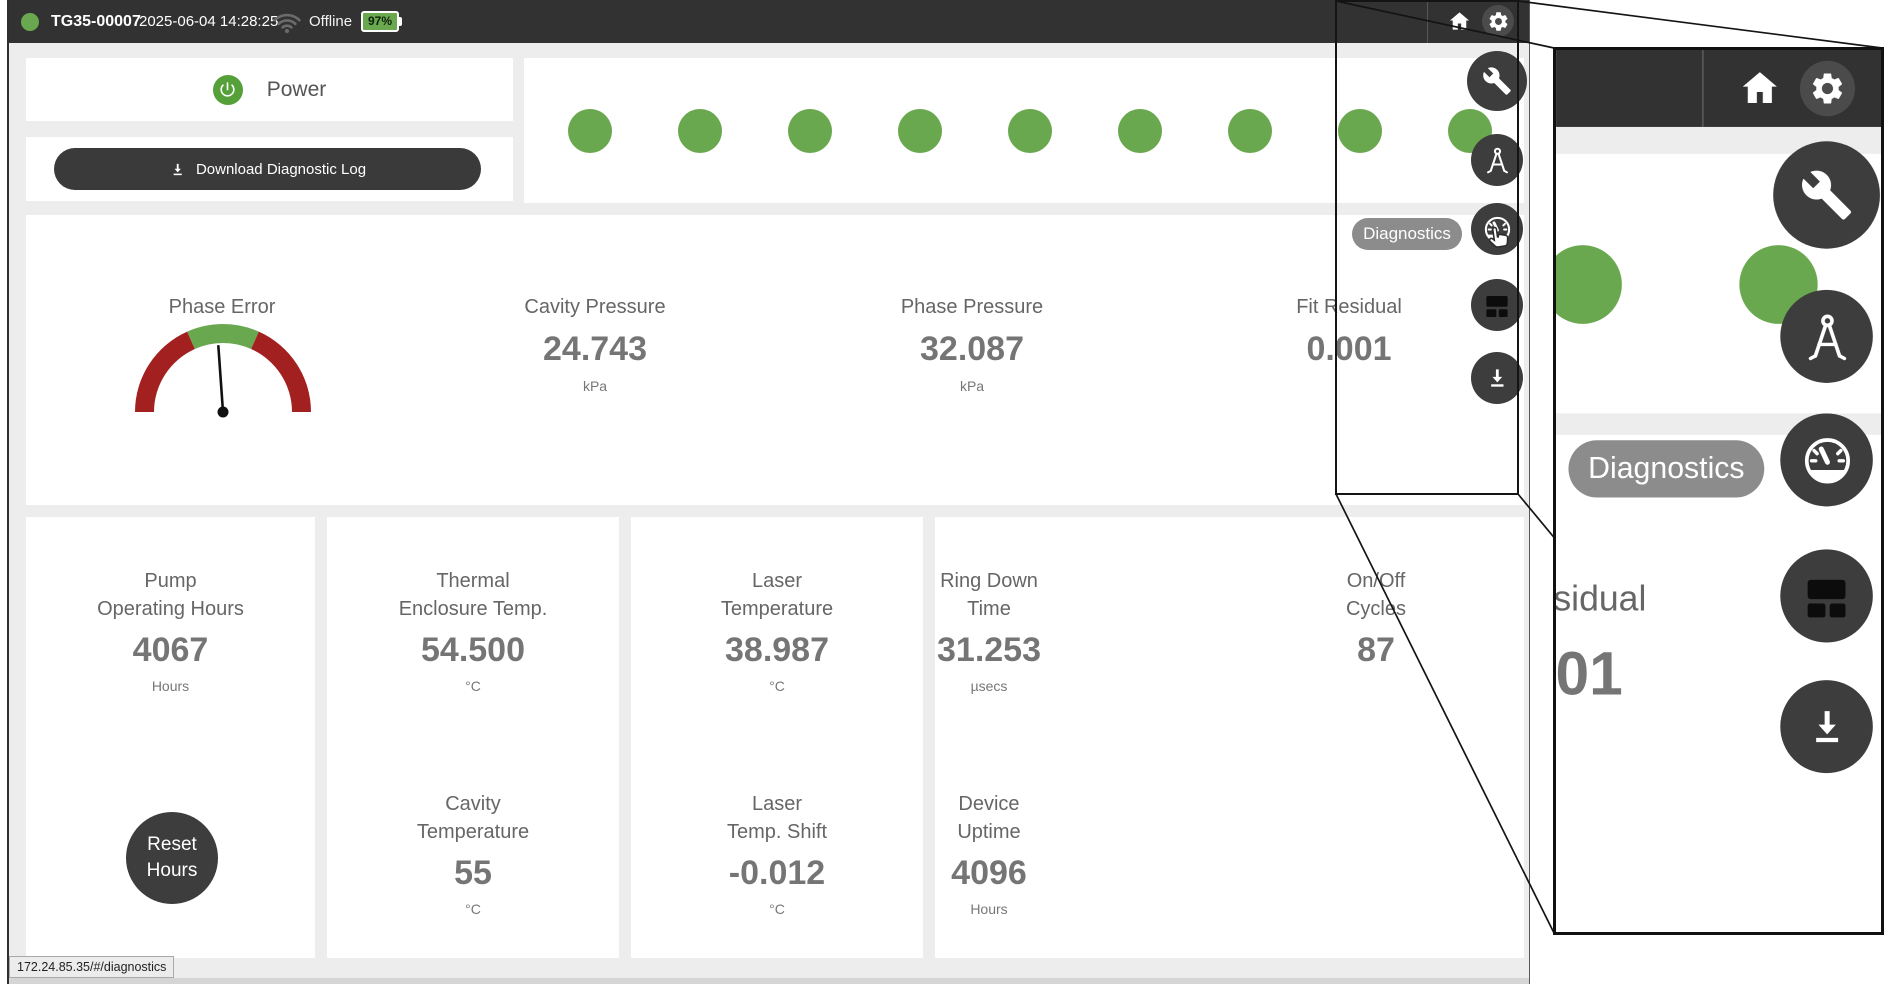  Describe the element at coordinates (769, 981) in the screenshot. I see `bottom-edge-strip` at that location.